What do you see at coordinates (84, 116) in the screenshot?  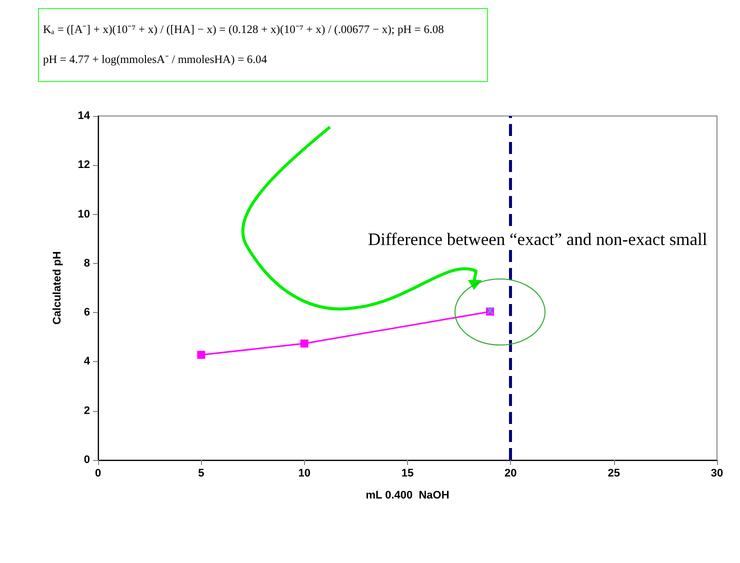 I see `y-tick-label: 14` at bounding box center [84, 116].